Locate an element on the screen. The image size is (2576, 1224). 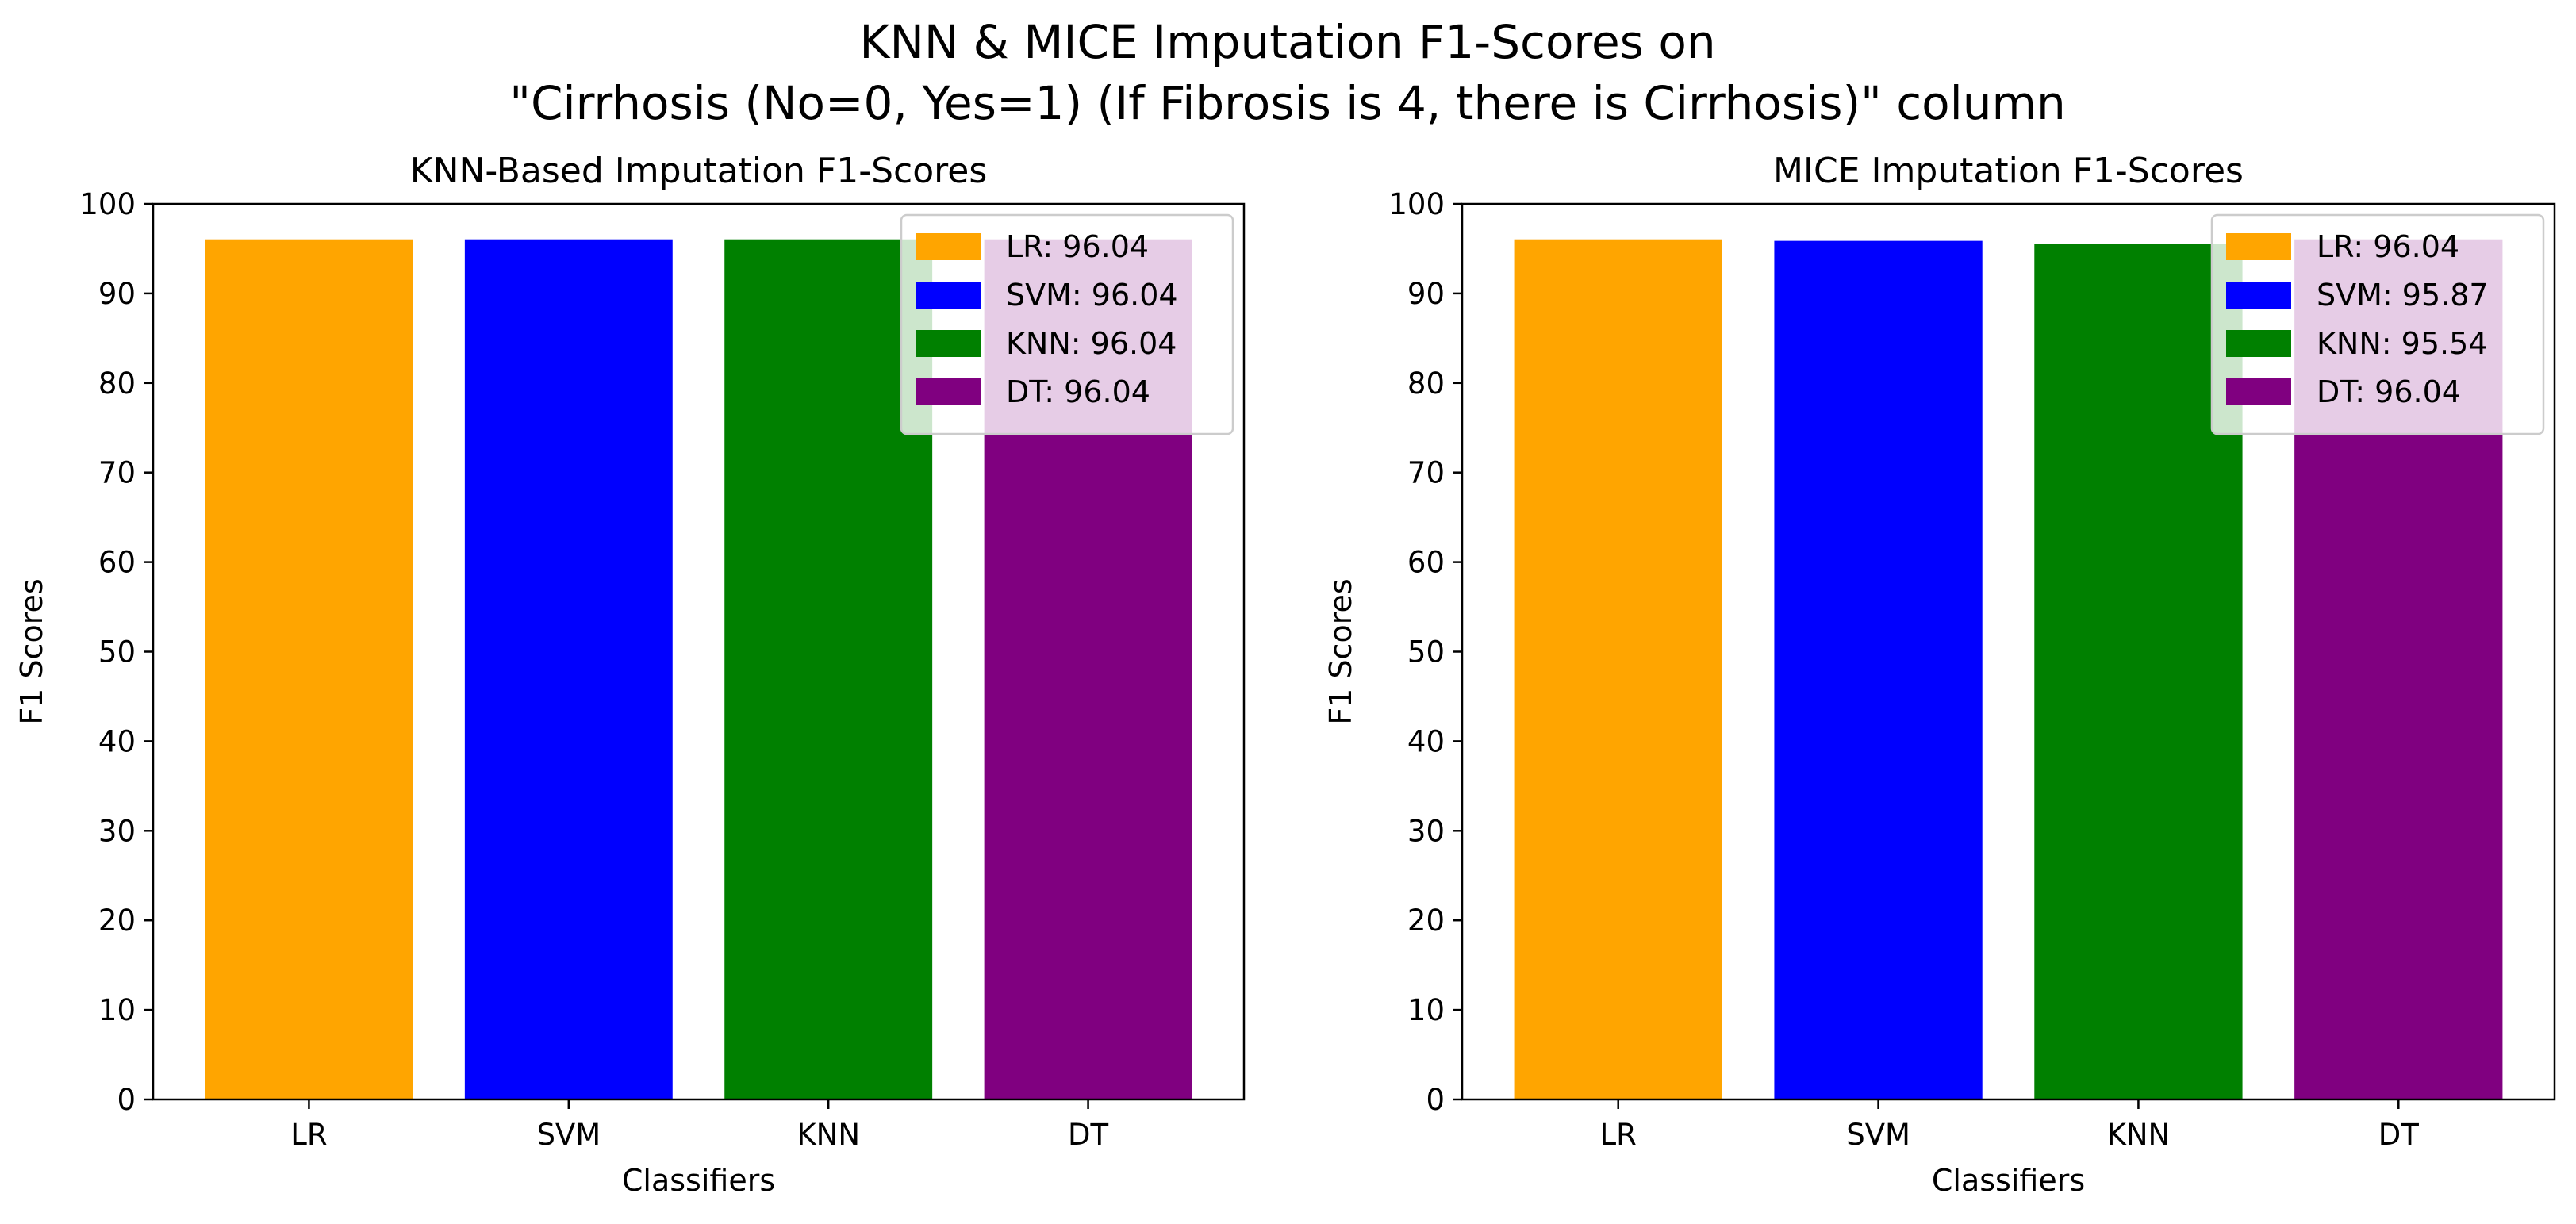
chart-knn-title: KNN-Based Imputation F1-Scores is located at coordinates (699, 171).